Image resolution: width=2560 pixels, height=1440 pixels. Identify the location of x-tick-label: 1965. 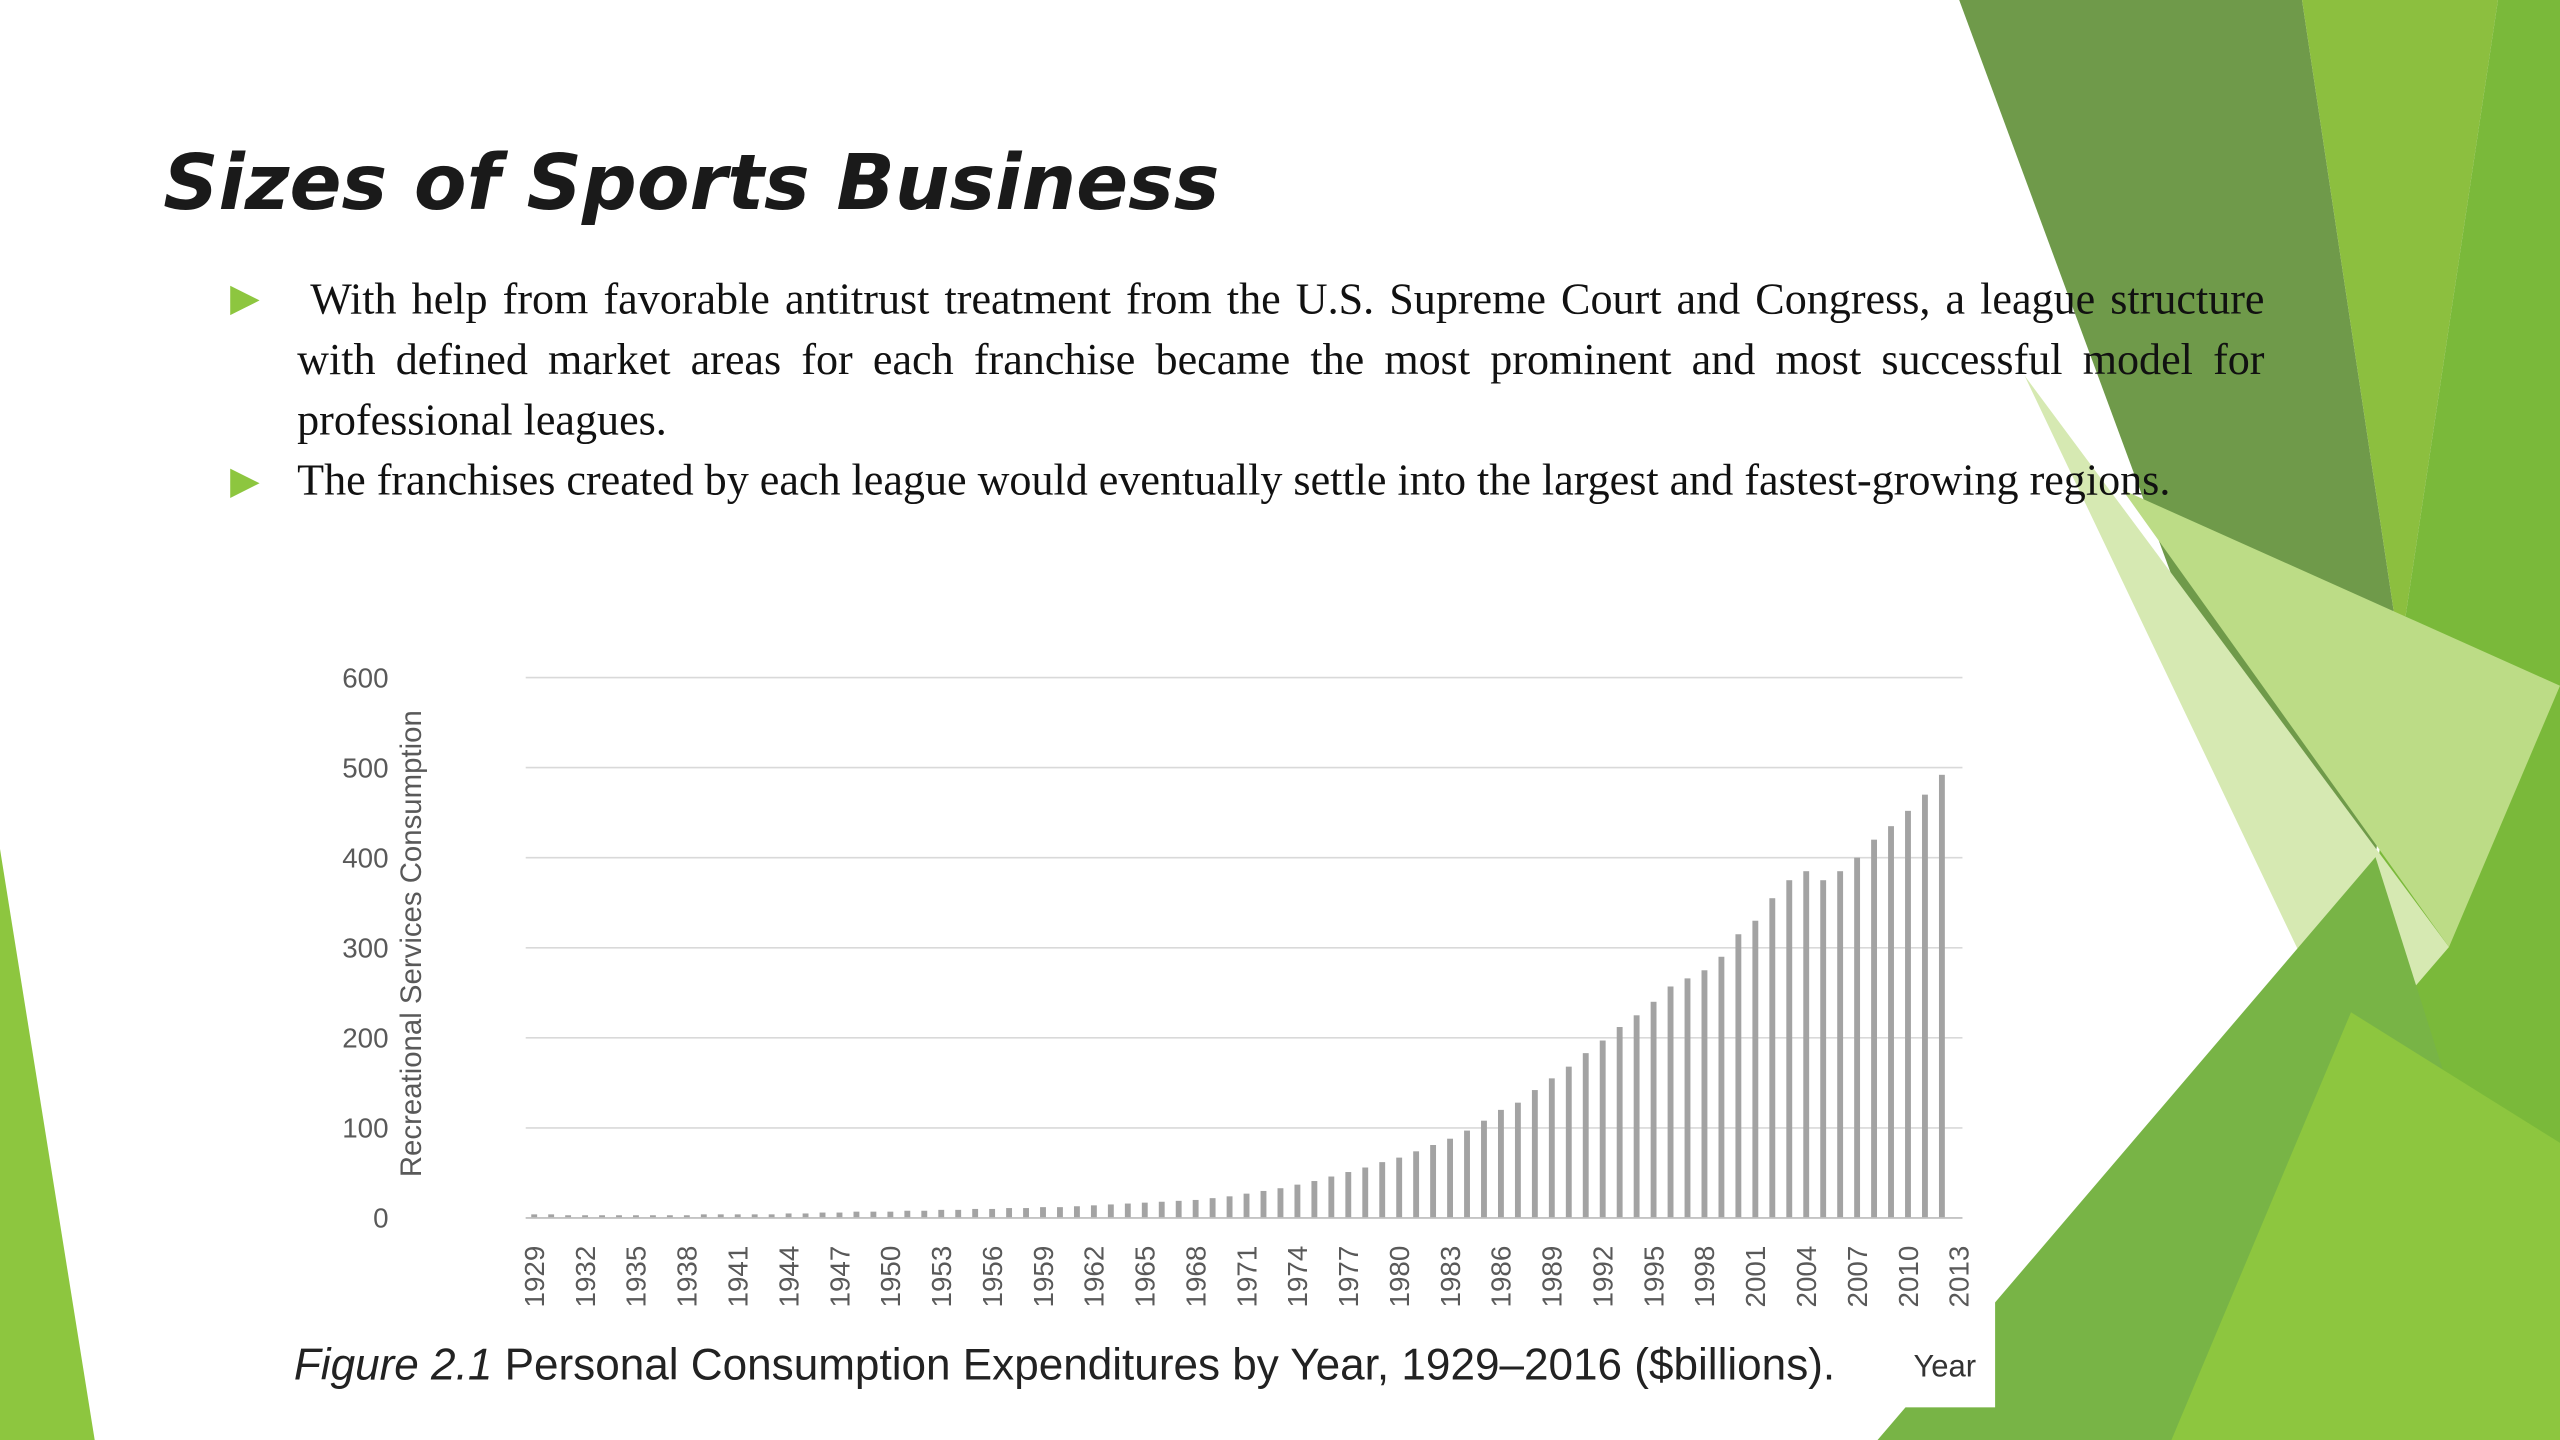
(1145, 1277).